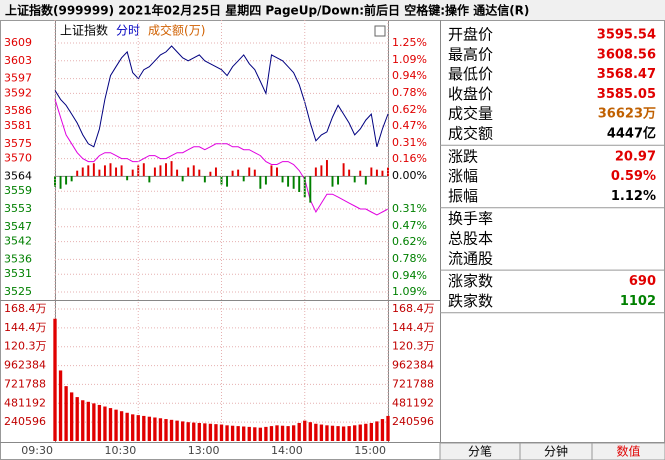 The height and width of the screenshot is (460, 665). Describe the element at coordinates (25, 383) in the screenshot. I see `y-tick-label: 721788` at that location.